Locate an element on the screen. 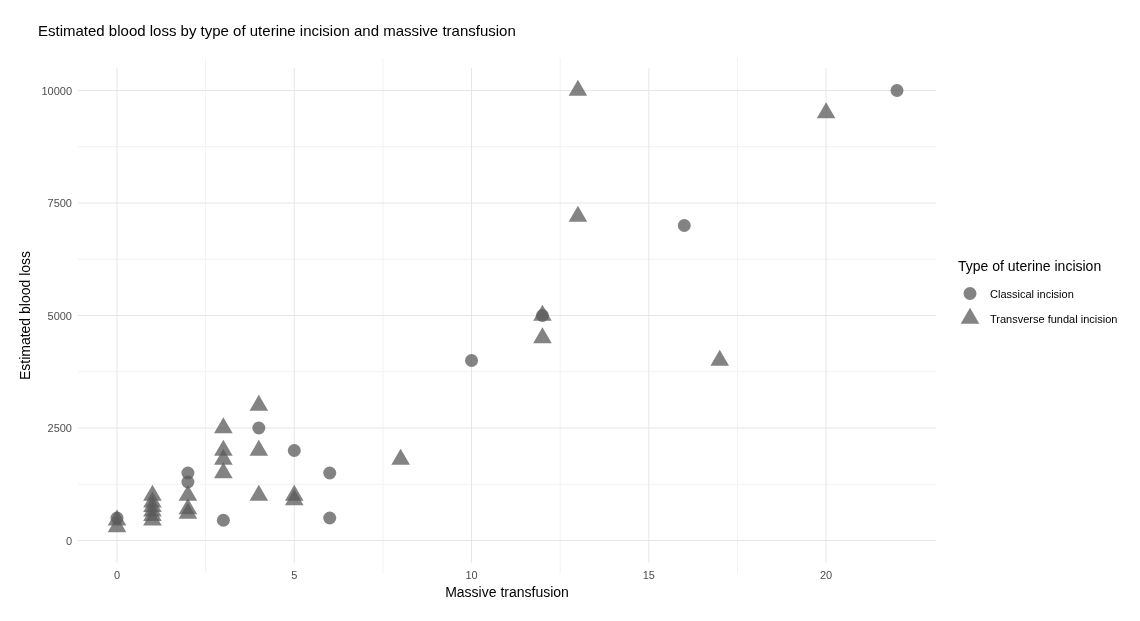 The height and width of the screenshot is (621, 1140). chart-title: Estimated blood loss by type of uterine incision and massive transfusion is located at coordinates (277, 30).